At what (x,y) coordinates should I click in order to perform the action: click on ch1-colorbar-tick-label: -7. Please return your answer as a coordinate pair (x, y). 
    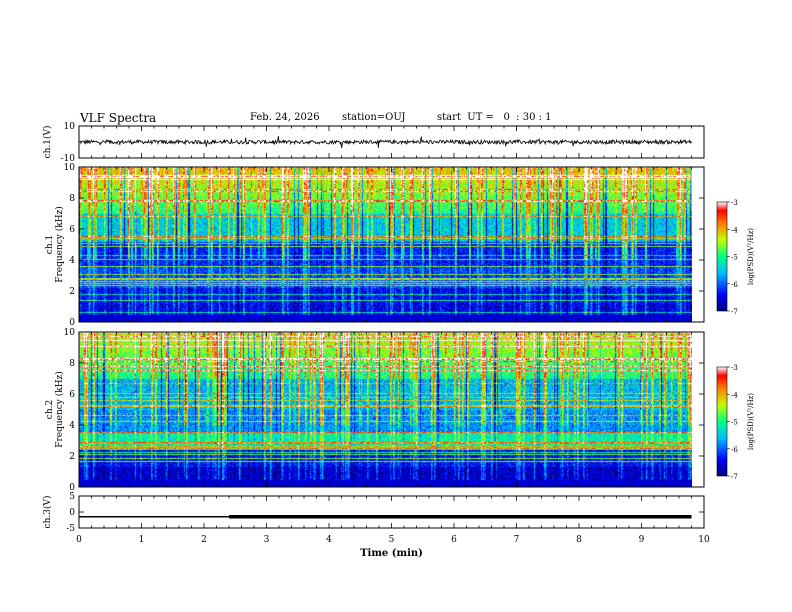
    Looking at the image, I should click on (734, 312).